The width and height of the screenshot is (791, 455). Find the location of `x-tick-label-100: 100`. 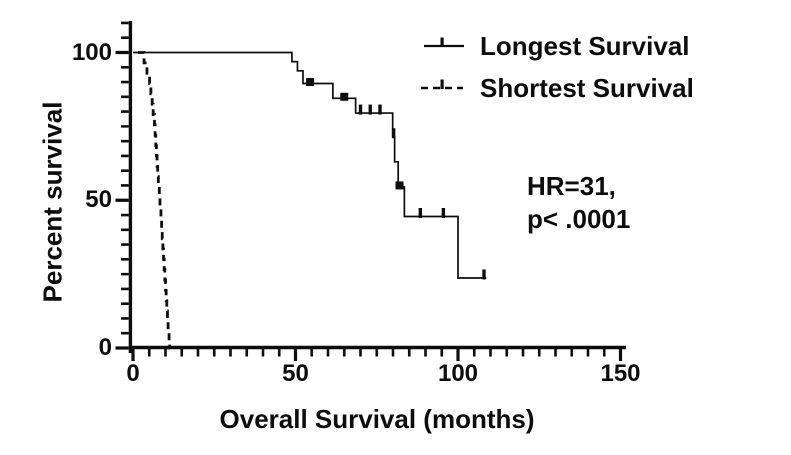

x-tick-label-100: 100 is located at coordinates (458, 373).